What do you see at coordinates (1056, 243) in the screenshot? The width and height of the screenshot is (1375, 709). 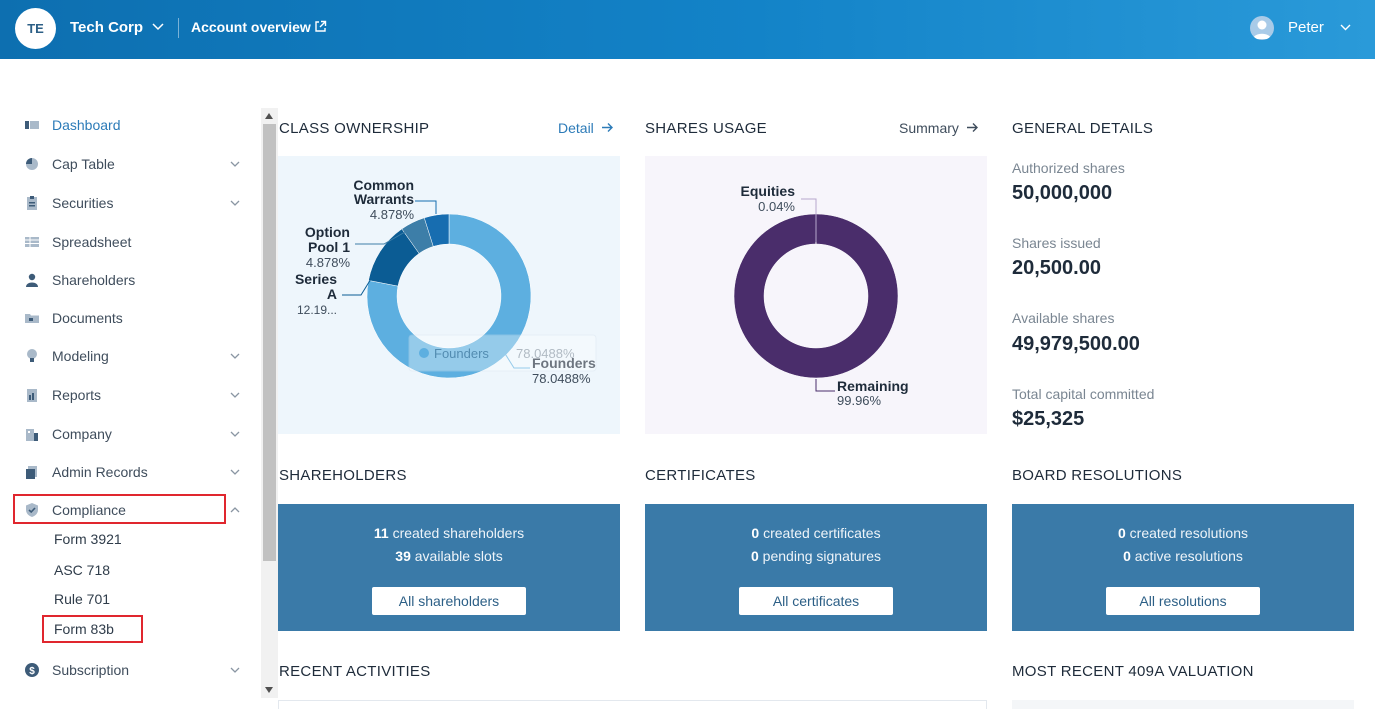 I see `shares-issued-label: Shares issued` at bounding box center [1056, 243].